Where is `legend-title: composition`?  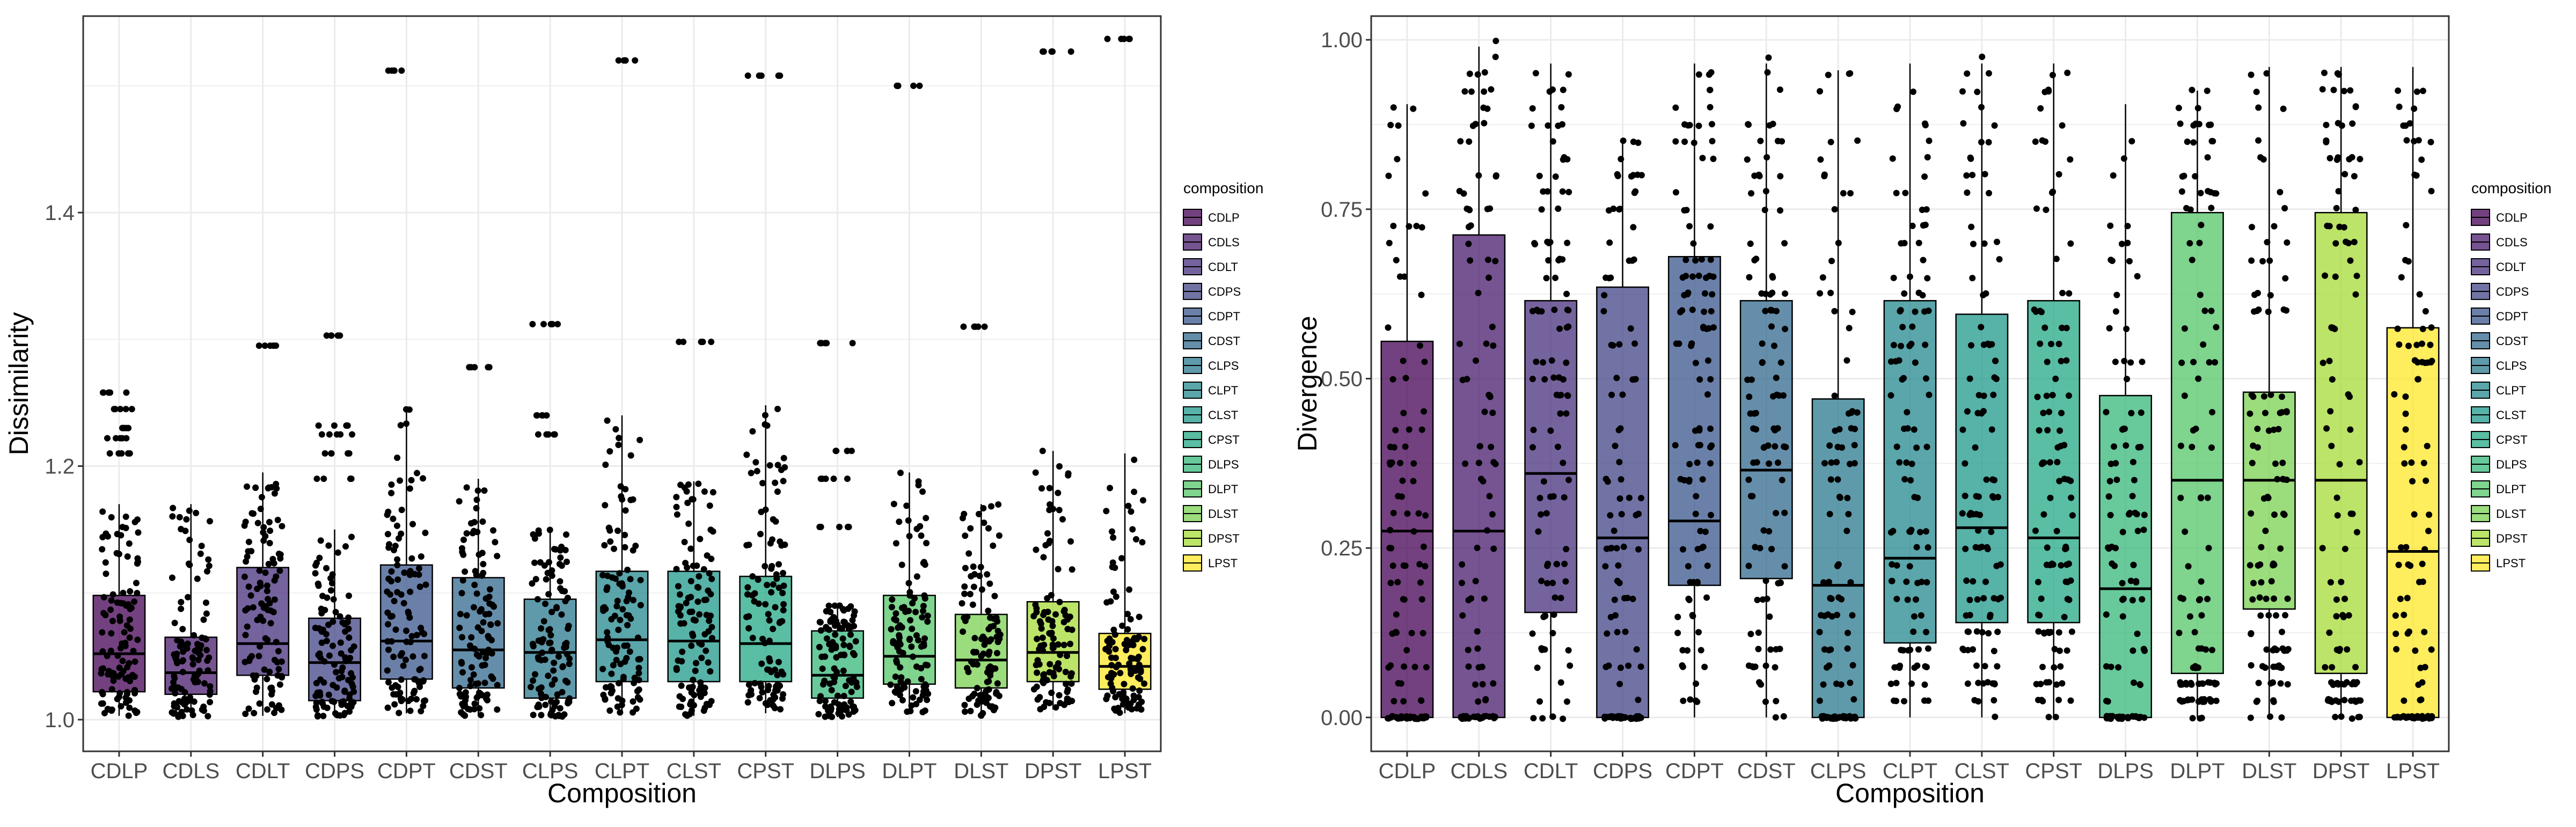 legend-title: composition is located at coordinates (1223, 188).